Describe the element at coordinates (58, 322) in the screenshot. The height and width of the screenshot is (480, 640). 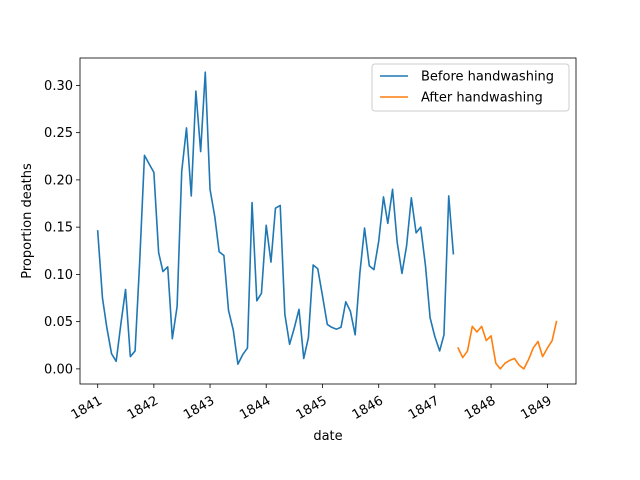
I see `y-tick-label: 0.05` at that location.